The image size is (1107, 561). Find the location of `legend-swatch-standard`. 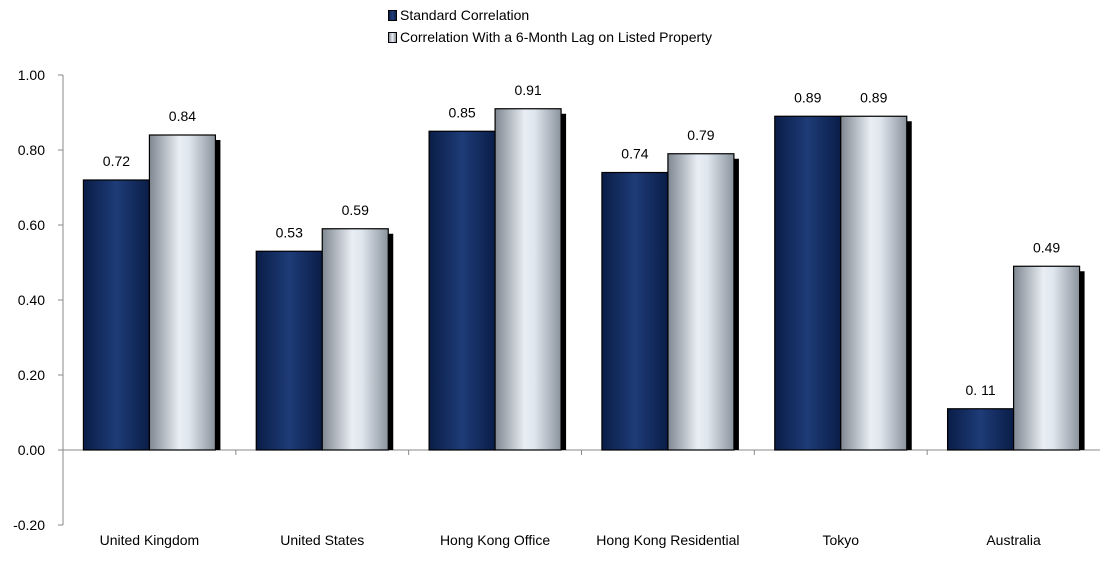

legend-swatch-standard is located at coordinates (392, 15).